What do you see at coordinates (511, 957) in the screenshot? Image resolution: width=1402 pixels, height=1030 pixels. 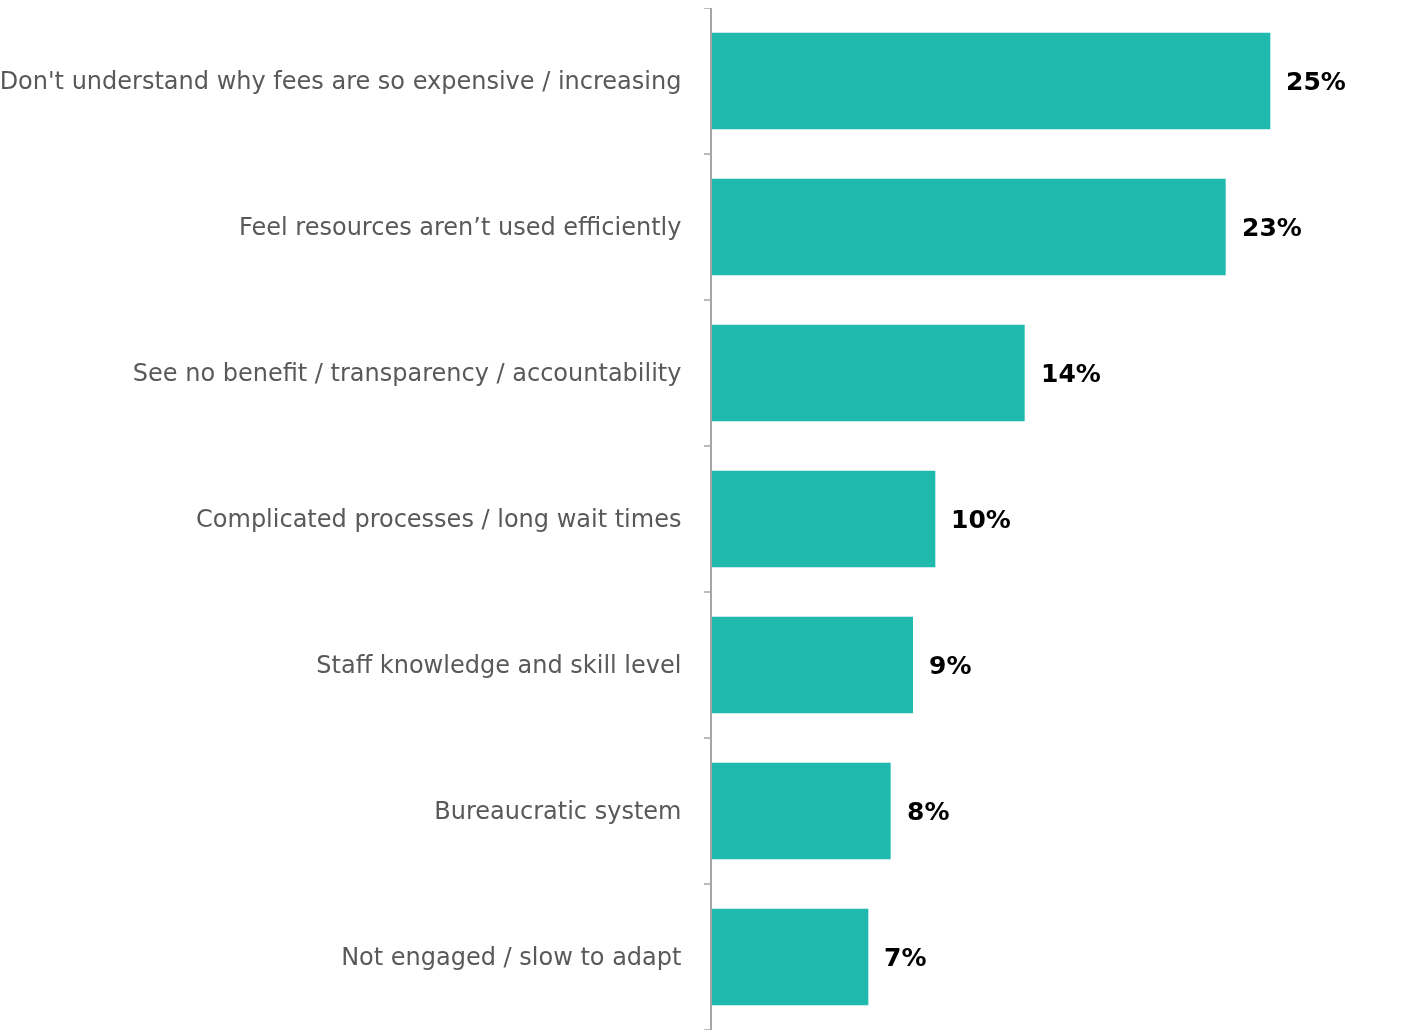 I see `y-tick-label: Not engaged / slow to adapt` at bounding box center [511, 957].